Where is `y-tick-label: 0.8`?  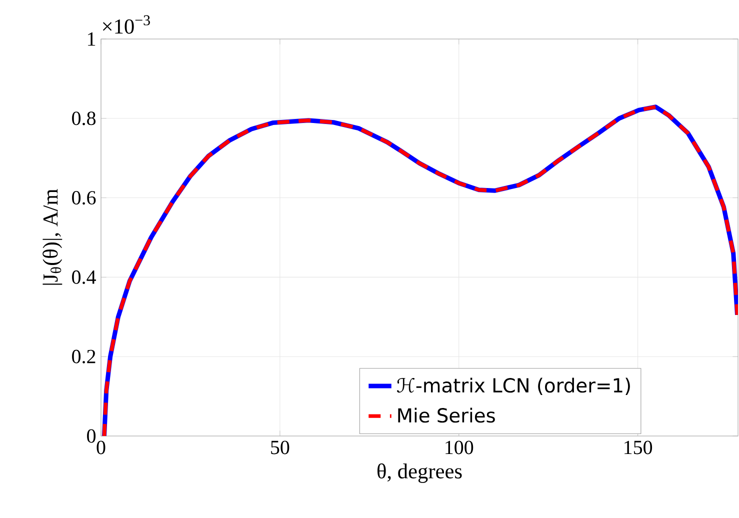 y-tick-label: 0.8 is located at coordinates (84, 119).